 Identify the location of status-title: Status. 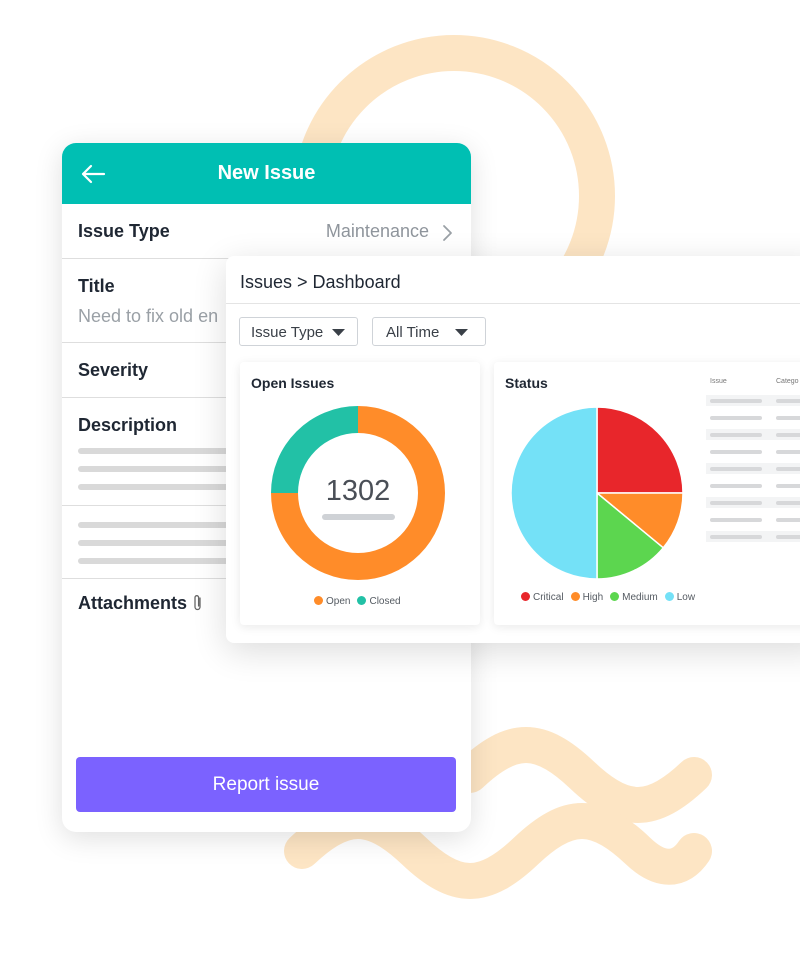
(526, 383).